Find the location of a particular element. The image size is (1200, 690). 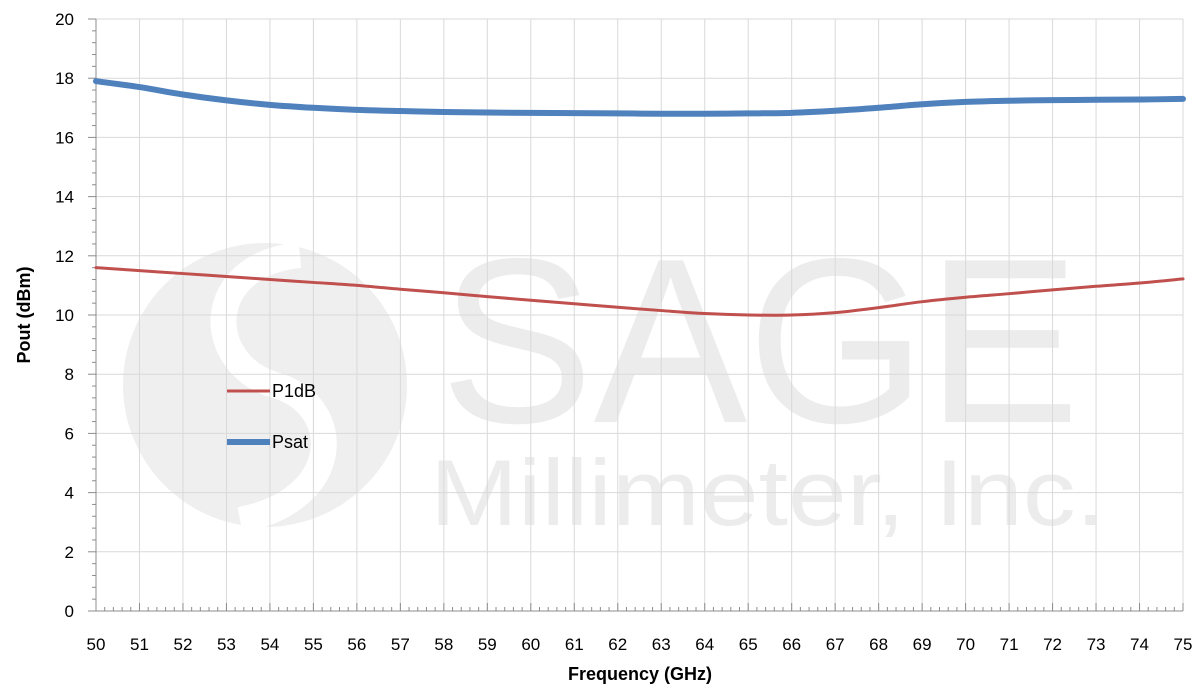

x-tick-label: 55 is located at coordinates (313, 644).